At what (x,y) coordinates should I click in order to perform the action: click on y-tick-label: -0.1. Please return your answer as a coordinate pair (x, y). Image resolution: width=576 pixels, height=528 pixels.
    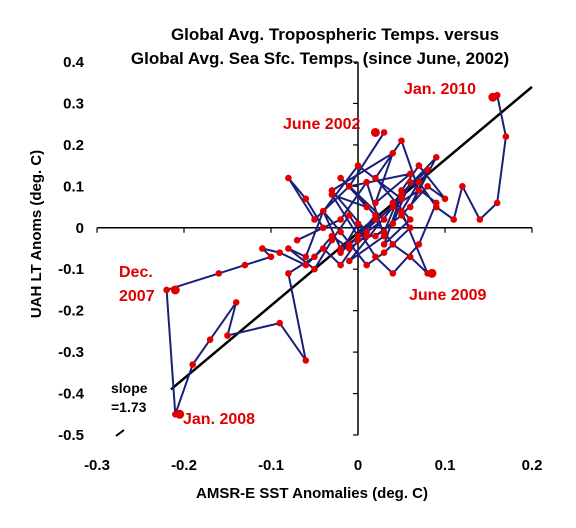
    Looking at the image, I should click on (71, 269).